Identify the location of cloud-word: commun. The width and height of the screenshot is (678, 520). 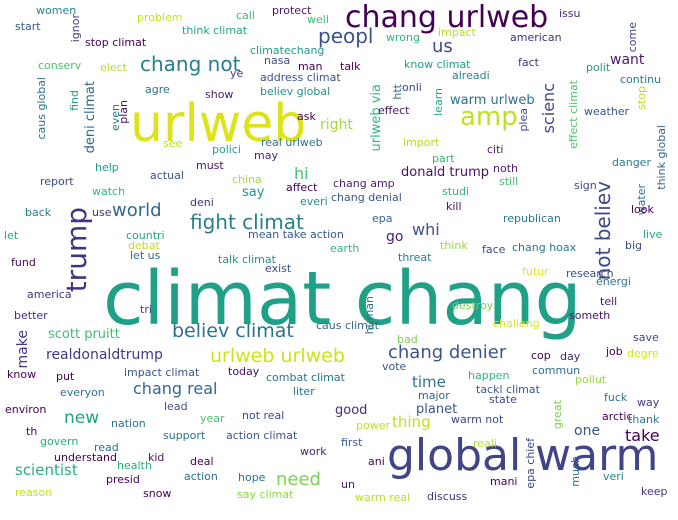
(556, 370).